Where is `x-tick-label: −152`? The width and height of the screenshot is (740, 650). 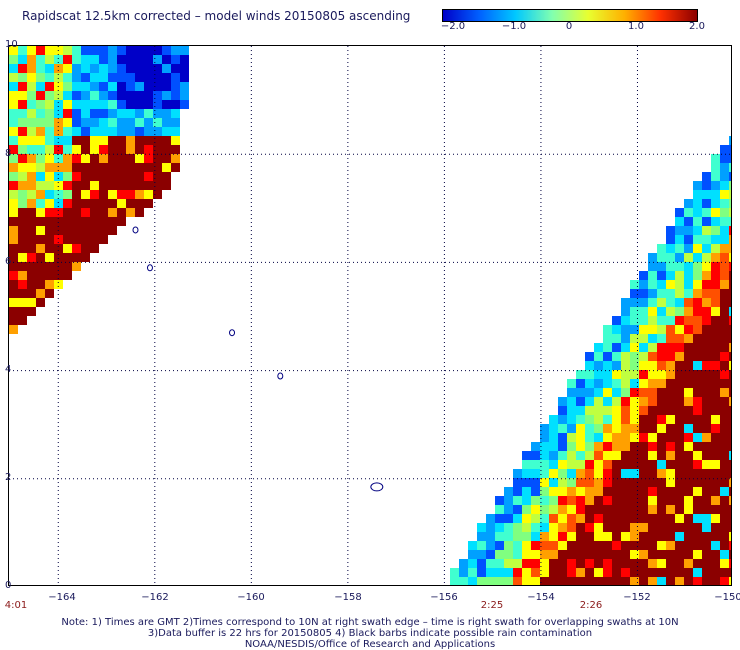
x-tick-label: −152 is located at coordinates (637, 597).